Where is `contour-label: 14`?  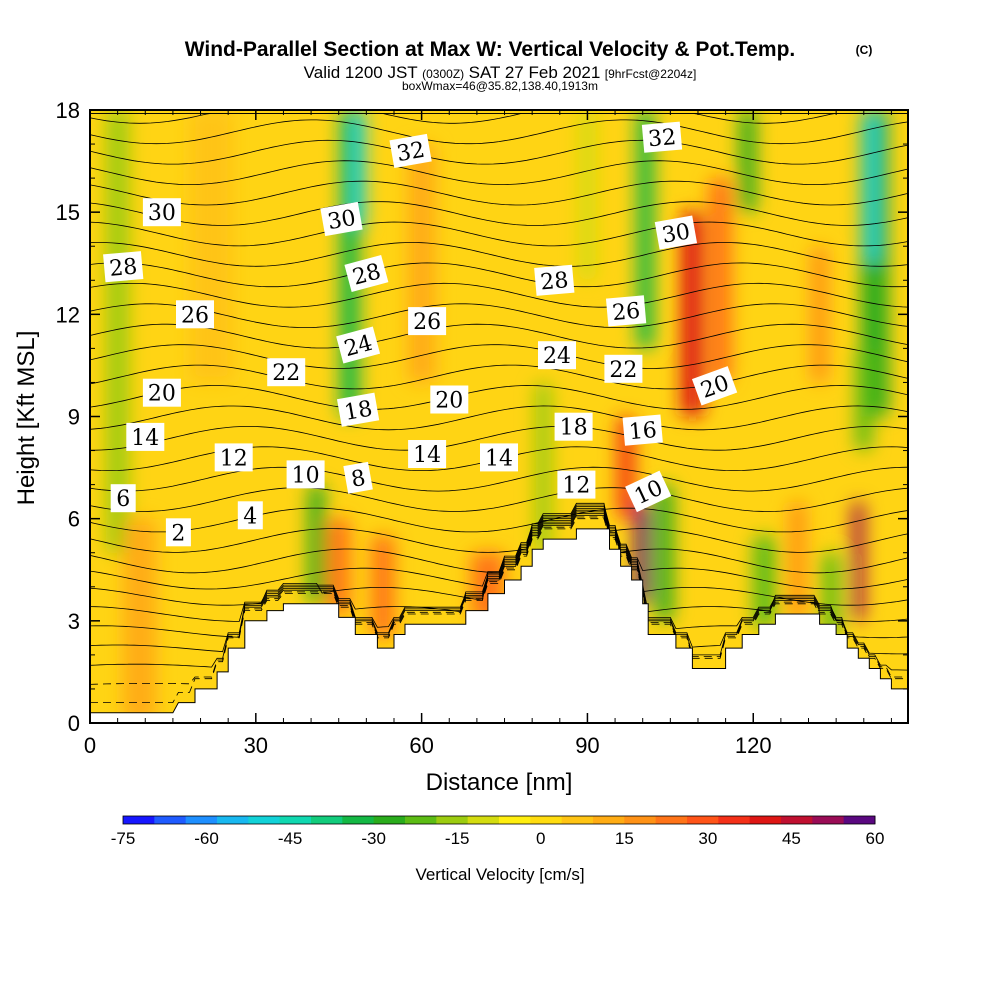
contour-label: 14 is located at coordinates (499, 457).